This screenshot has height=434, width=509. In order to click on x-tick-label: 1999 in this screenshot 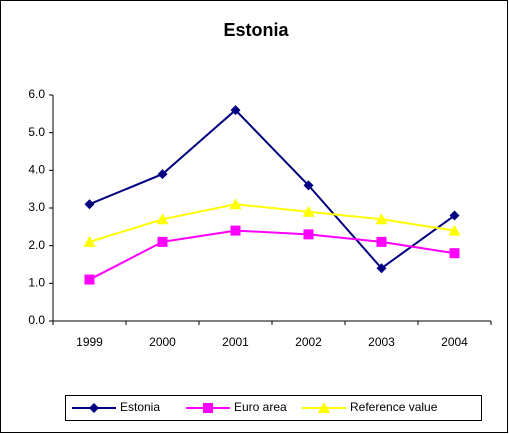, I will do `click(89, 342)`.